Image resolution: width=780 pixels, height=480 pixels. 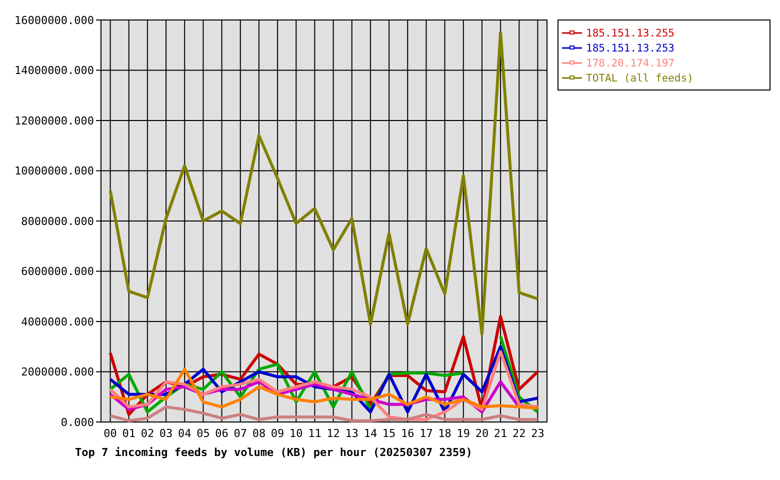 I want to click on y-tick-label: 6000000.000, so click(x=57, y=271).